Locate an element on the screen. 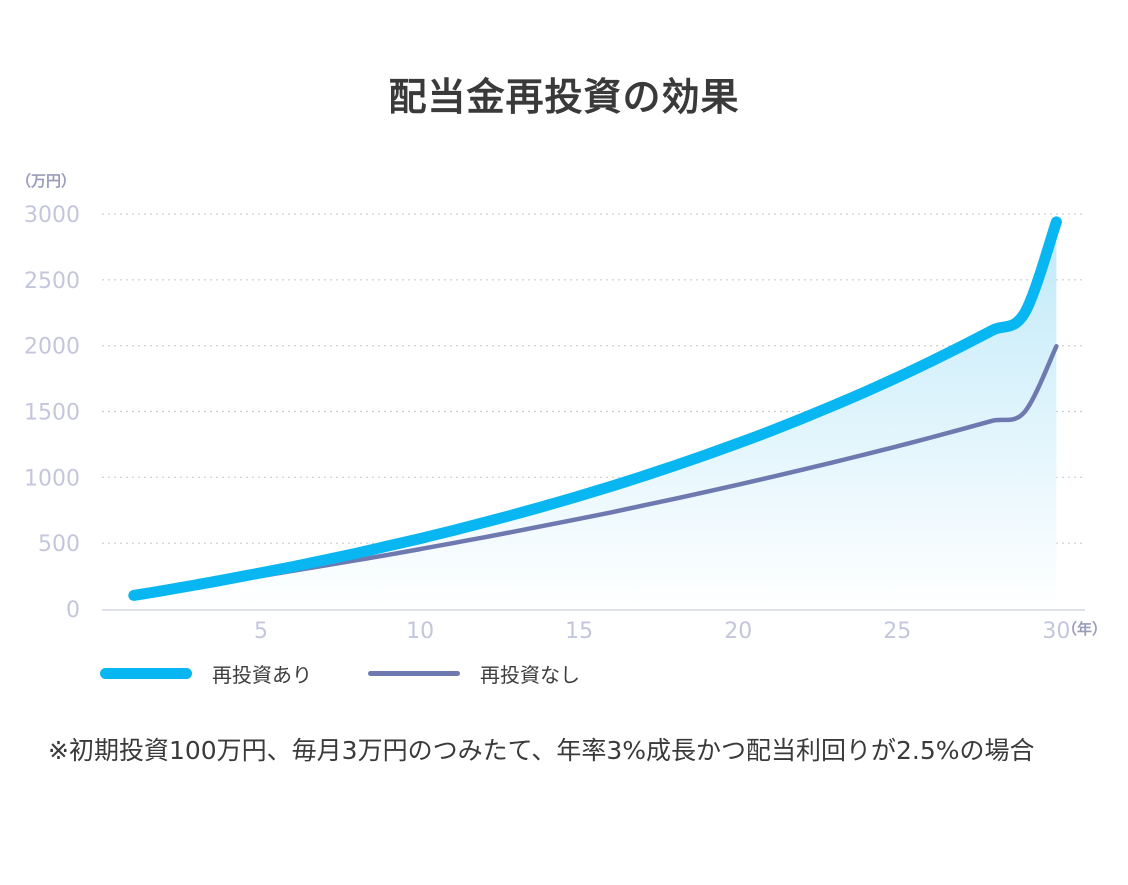 The image size is (1128, 885). legend-item-with-reinvest: 再投資あり is located at coordinates (206, 673).